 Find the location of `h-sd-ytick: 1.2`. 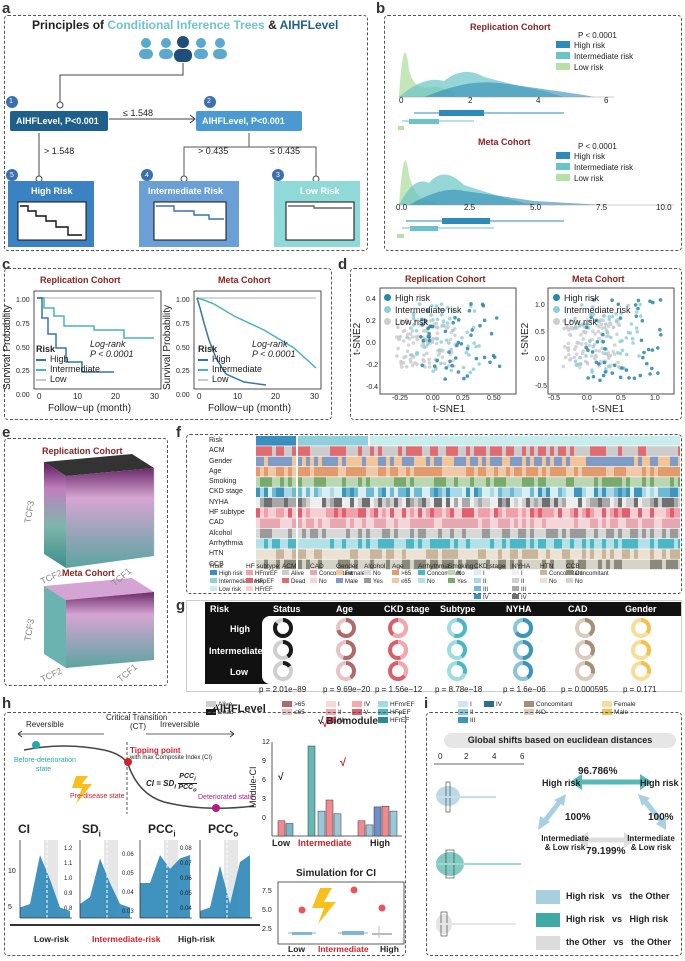

h-sd-ytick: 1.2 is located at coordinates (68, 849).